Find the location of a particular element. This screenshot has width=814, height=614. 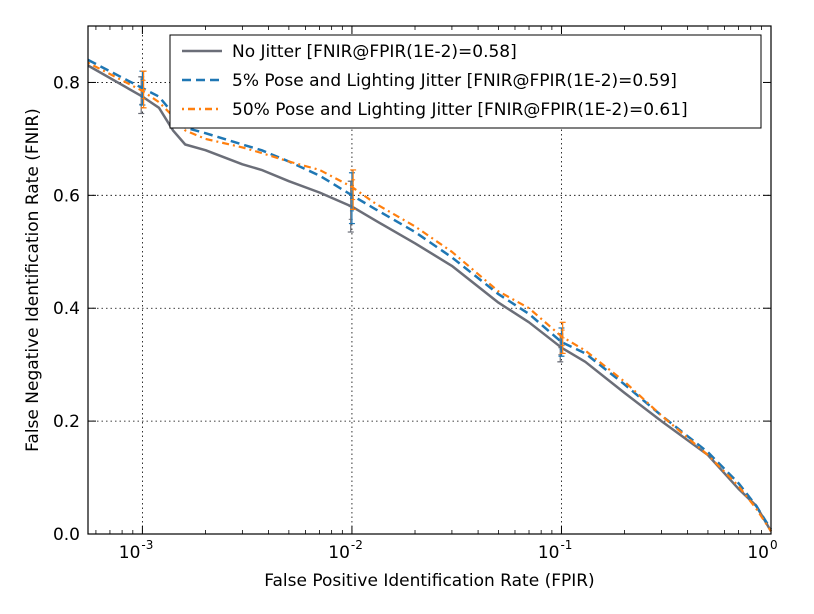

x-tick-label: 10 0 is located at coordinates (762, 550).